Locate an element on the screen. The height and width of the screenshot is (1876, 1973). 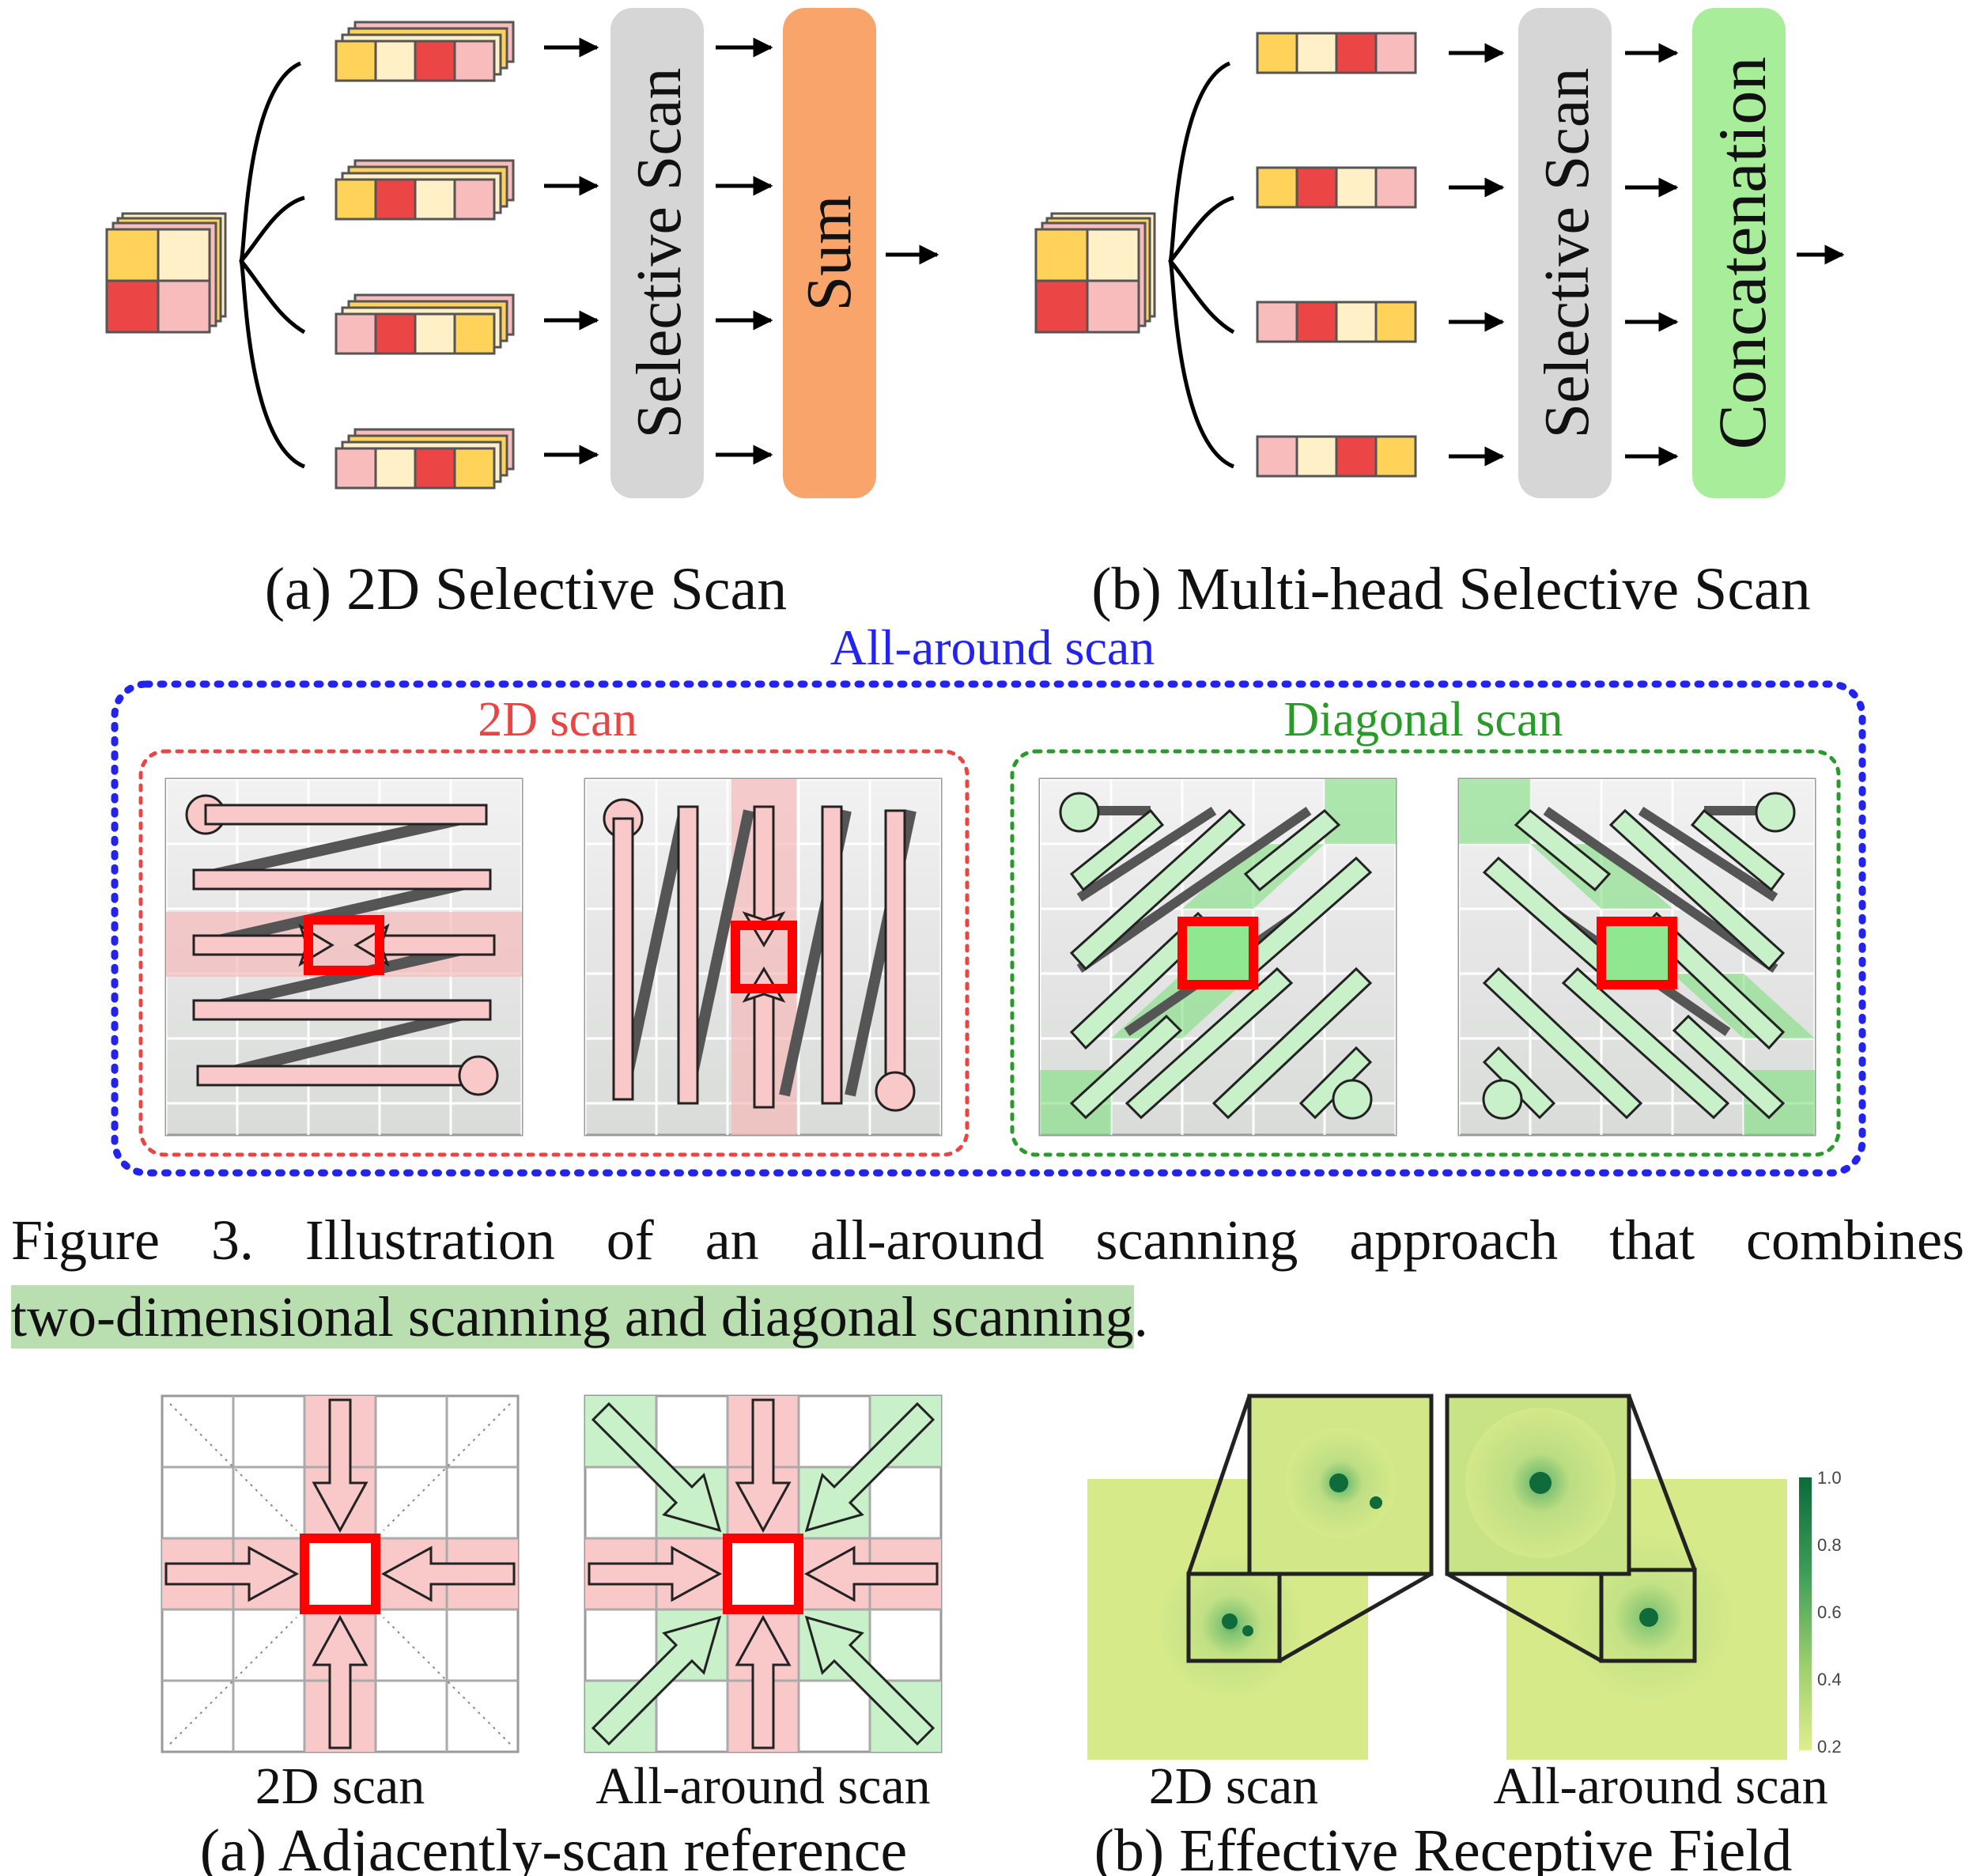
bottom-b-label-left: 2D scan is located at coordinates (1233, 1786).